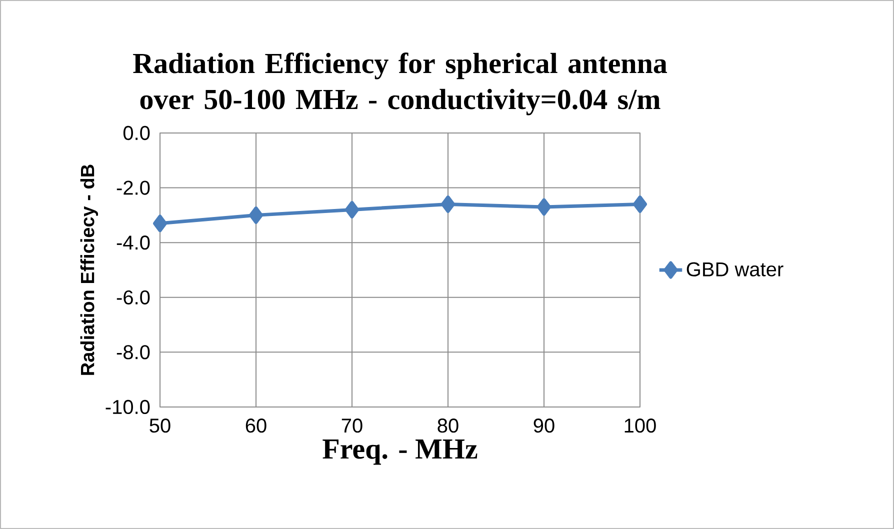  What do you see at coordinates (160, 425) in the screenshot?
I see `x-tick-label: 50` at bounding box center [160, 425].